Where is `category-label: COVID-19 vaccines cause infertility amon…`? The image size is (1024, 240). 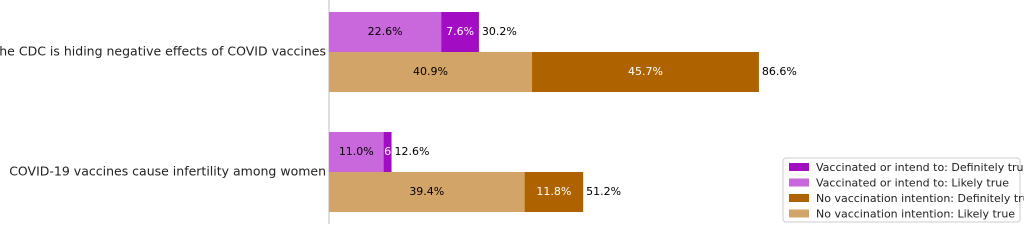
category-label: COVID-19 vaccines cause infertility amon… is located at coordinates (167, 171).